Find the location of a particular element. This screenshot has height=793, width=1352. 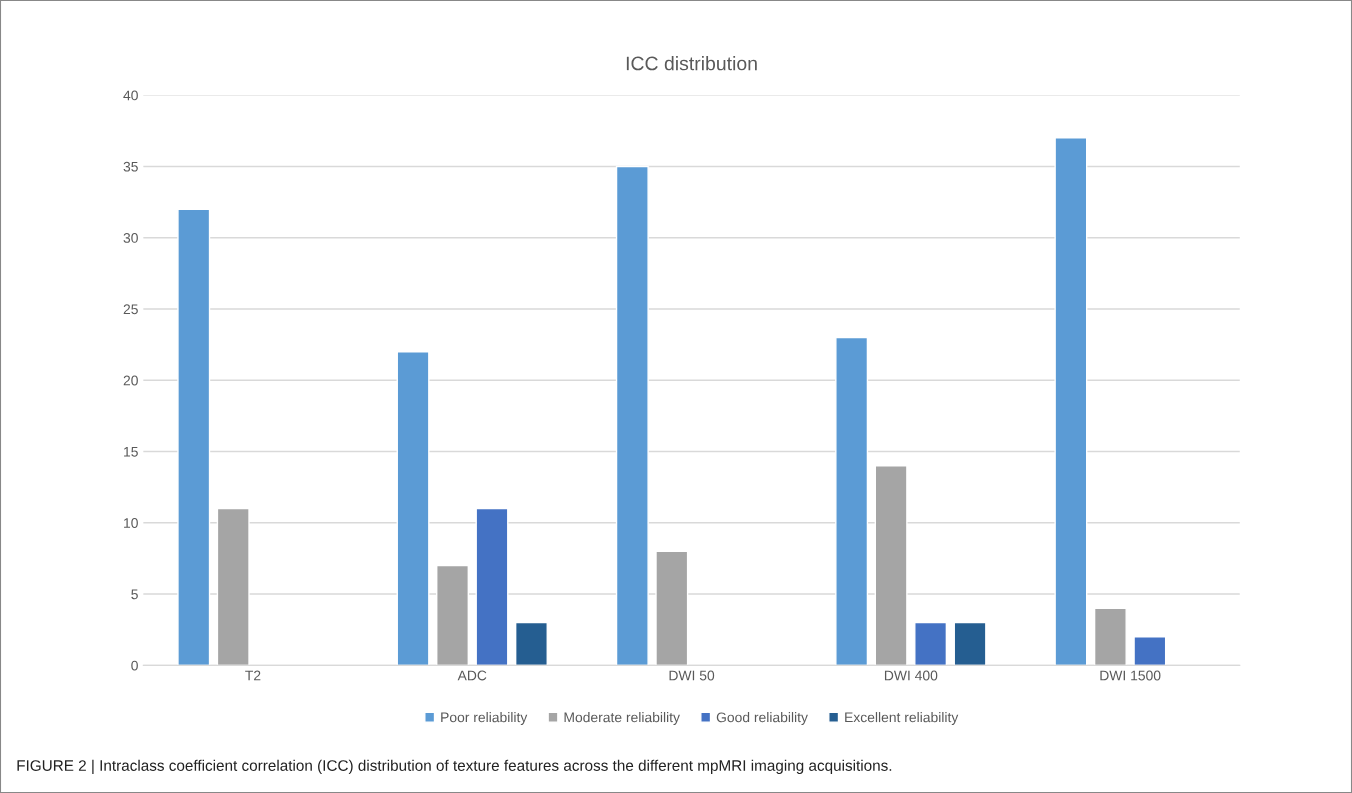

legend-label: Poor reliability is located at coordinates (484, 718).